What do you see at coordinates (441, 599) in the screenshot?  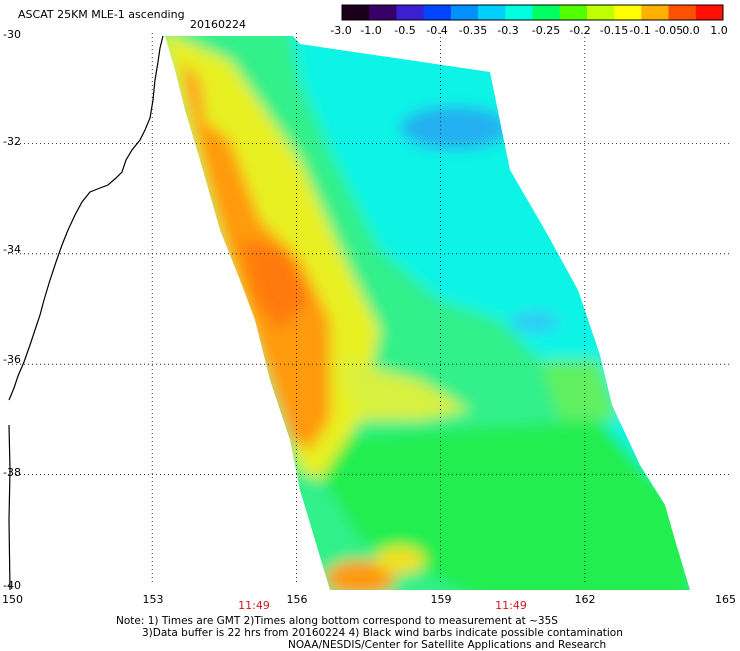 I see `lon-label: 159` at bounding box center [441, 599].